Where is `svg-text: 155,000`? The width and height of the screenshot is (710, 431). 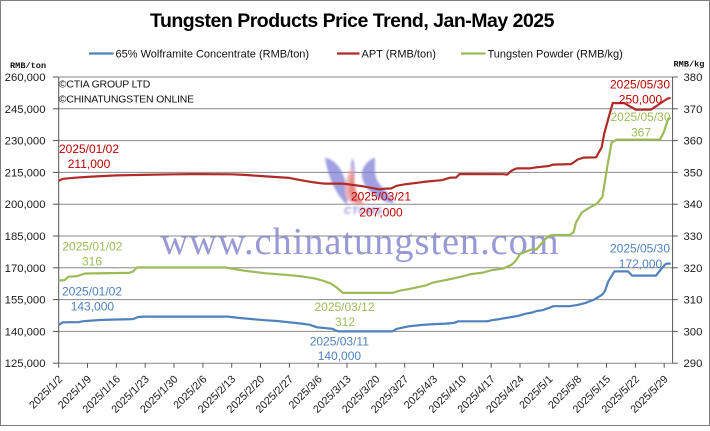
svg-text: 155,000 is located at coordinates (25, 301).